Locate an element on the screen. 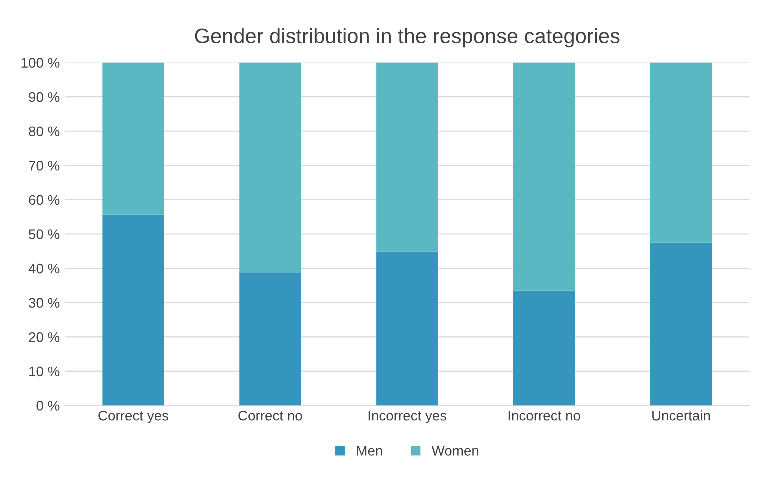 This screenshot has width=765, height=483. chart-title: Gender distribution in the response categories is located at coordinates (407, 38).